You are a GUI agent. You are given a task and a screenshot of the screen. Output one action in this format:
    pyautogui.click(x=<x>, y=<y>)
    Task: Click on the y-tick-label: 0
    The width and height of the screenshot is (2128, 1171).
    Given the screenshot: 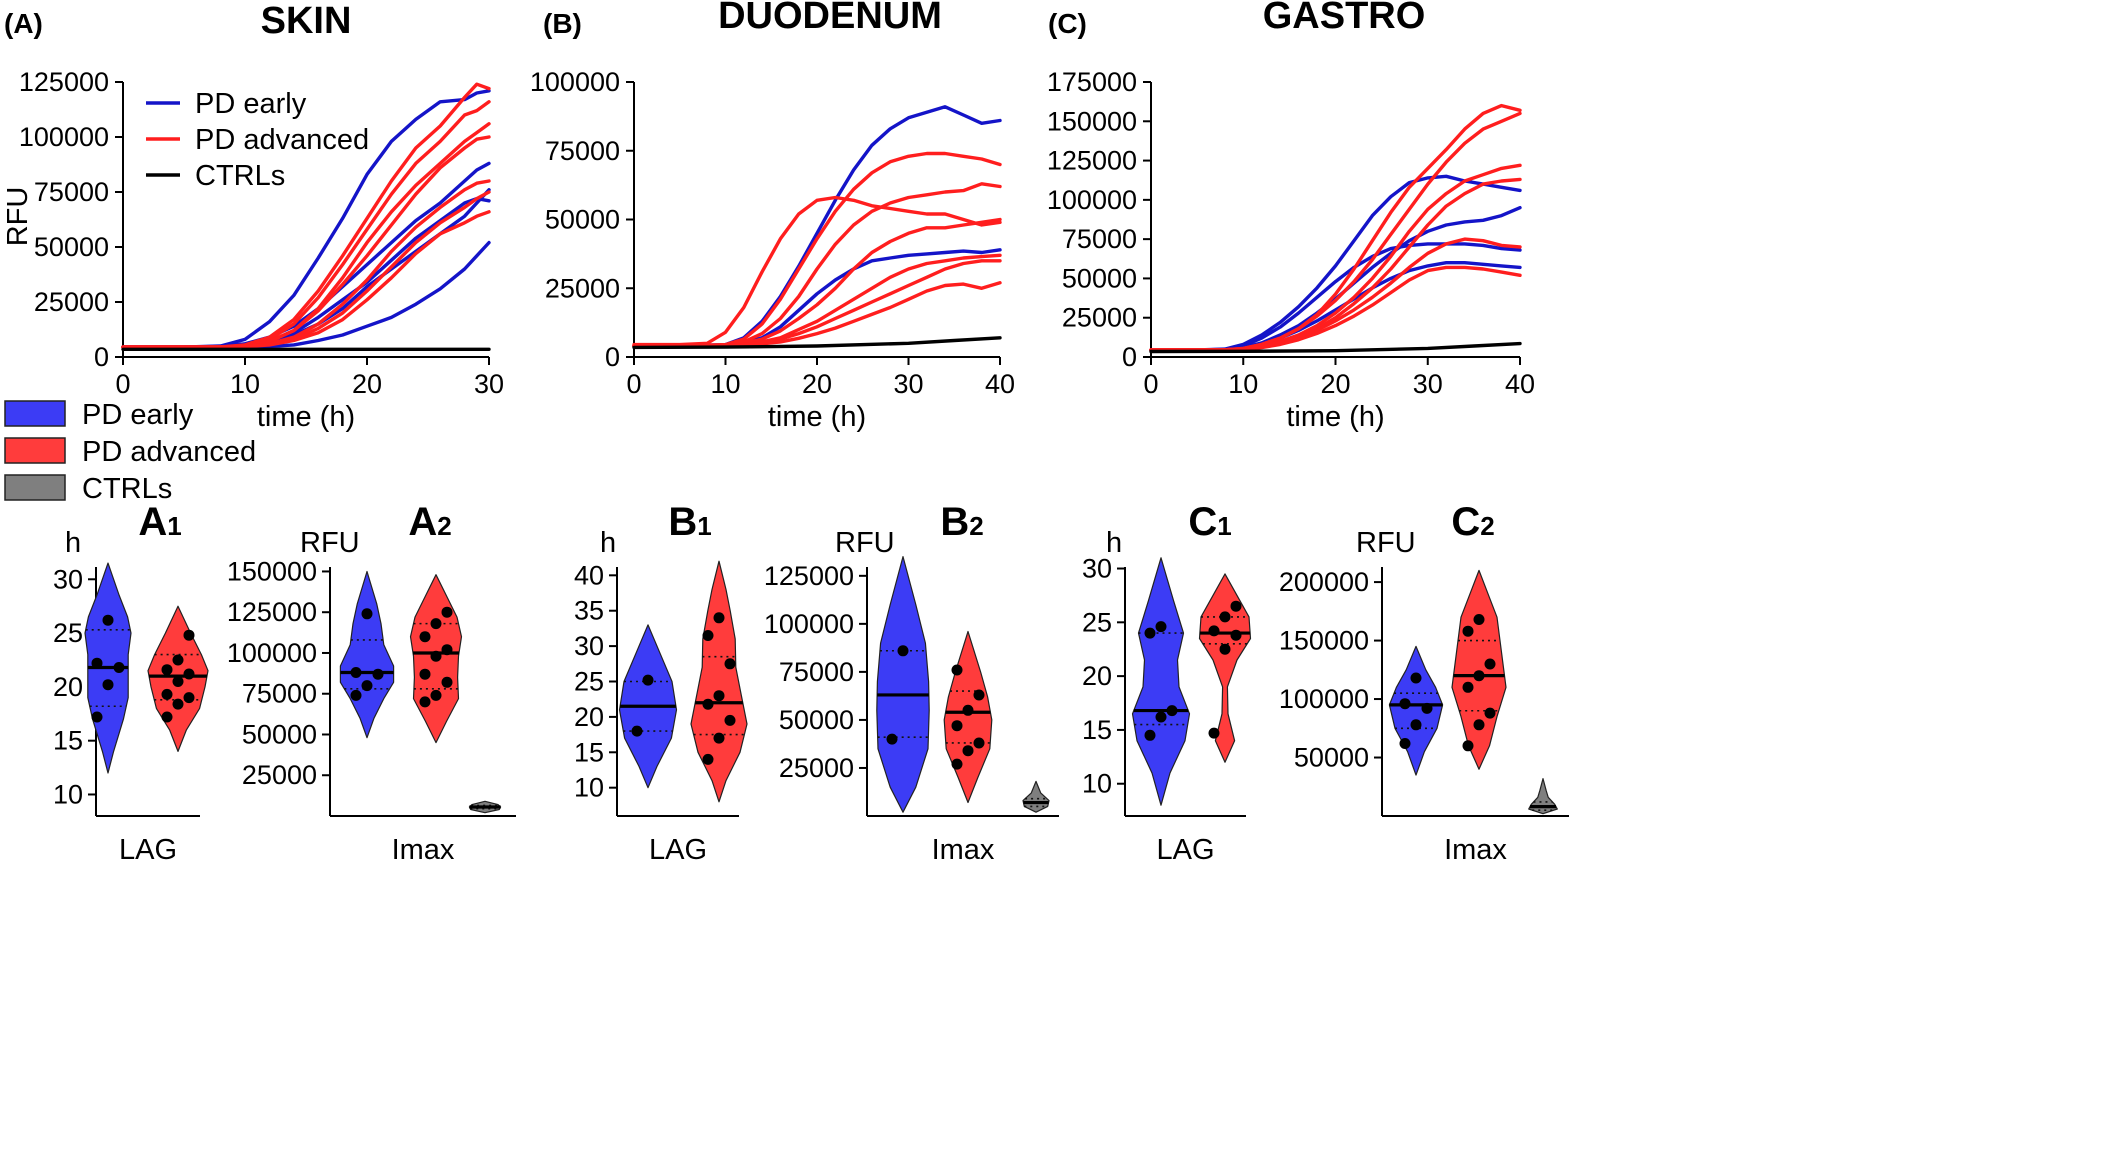 What is the action you would take?
    pyautogui.click(x=101, y=357)
    